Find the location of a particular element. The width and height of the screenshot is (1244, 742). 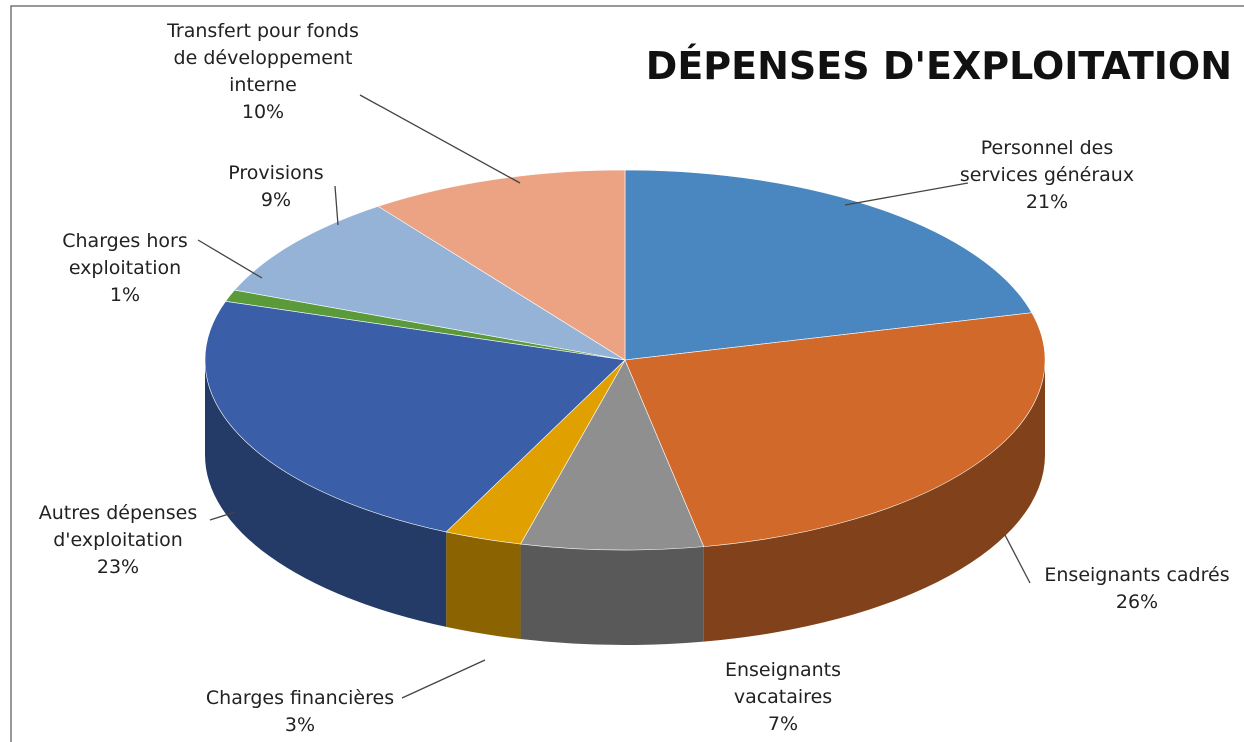

slice-label: Charges hors exploitation 1% is located at coordinates (125, 268).